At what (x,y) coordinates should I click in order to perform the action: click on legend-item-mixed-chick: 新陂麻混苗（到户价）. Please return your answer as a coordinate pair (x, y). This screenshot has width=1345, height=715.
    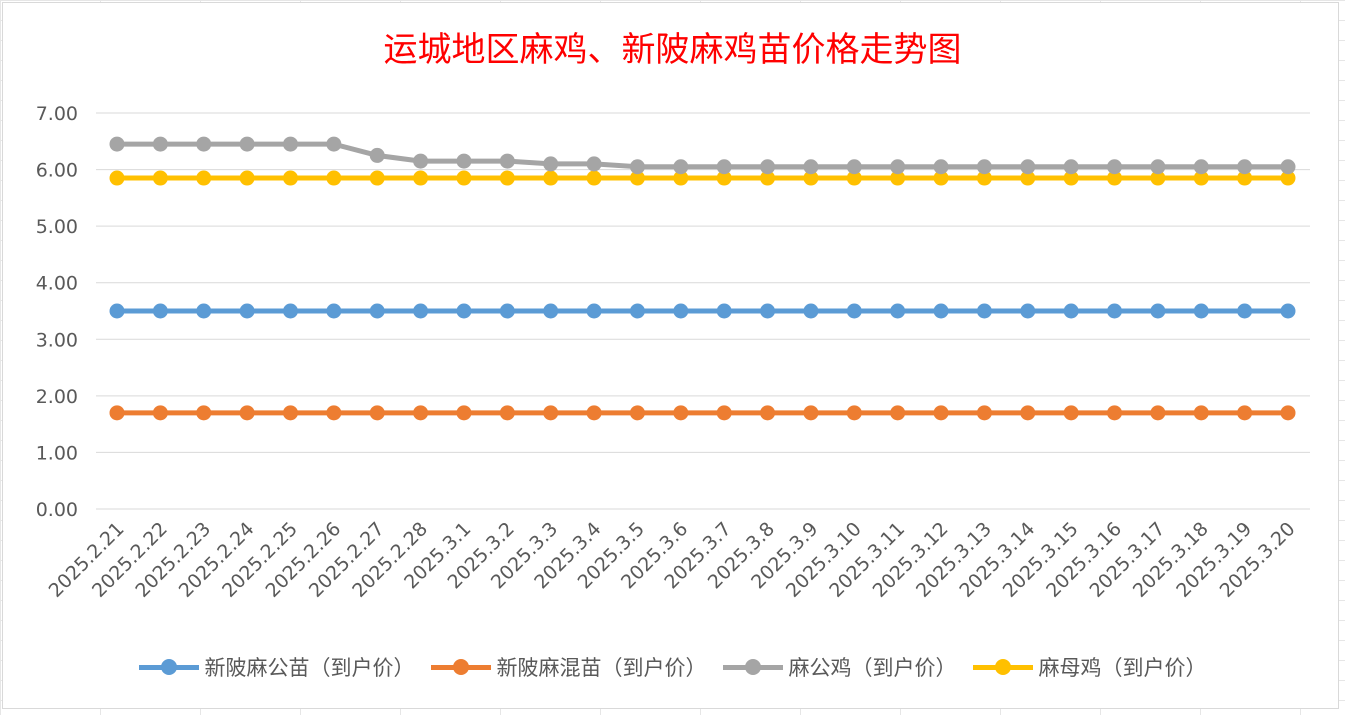
    Looking at the image, I should click on (568, 667).